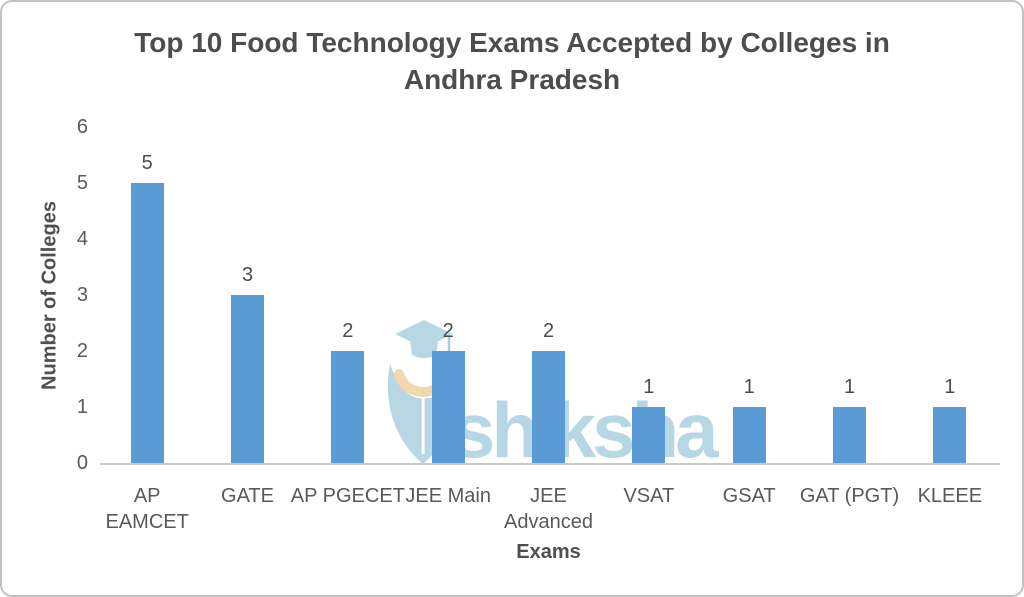 The height and width of the screenshot is (597, 1024). I want to click on x-axis-title: Exams, so click(548, 552).